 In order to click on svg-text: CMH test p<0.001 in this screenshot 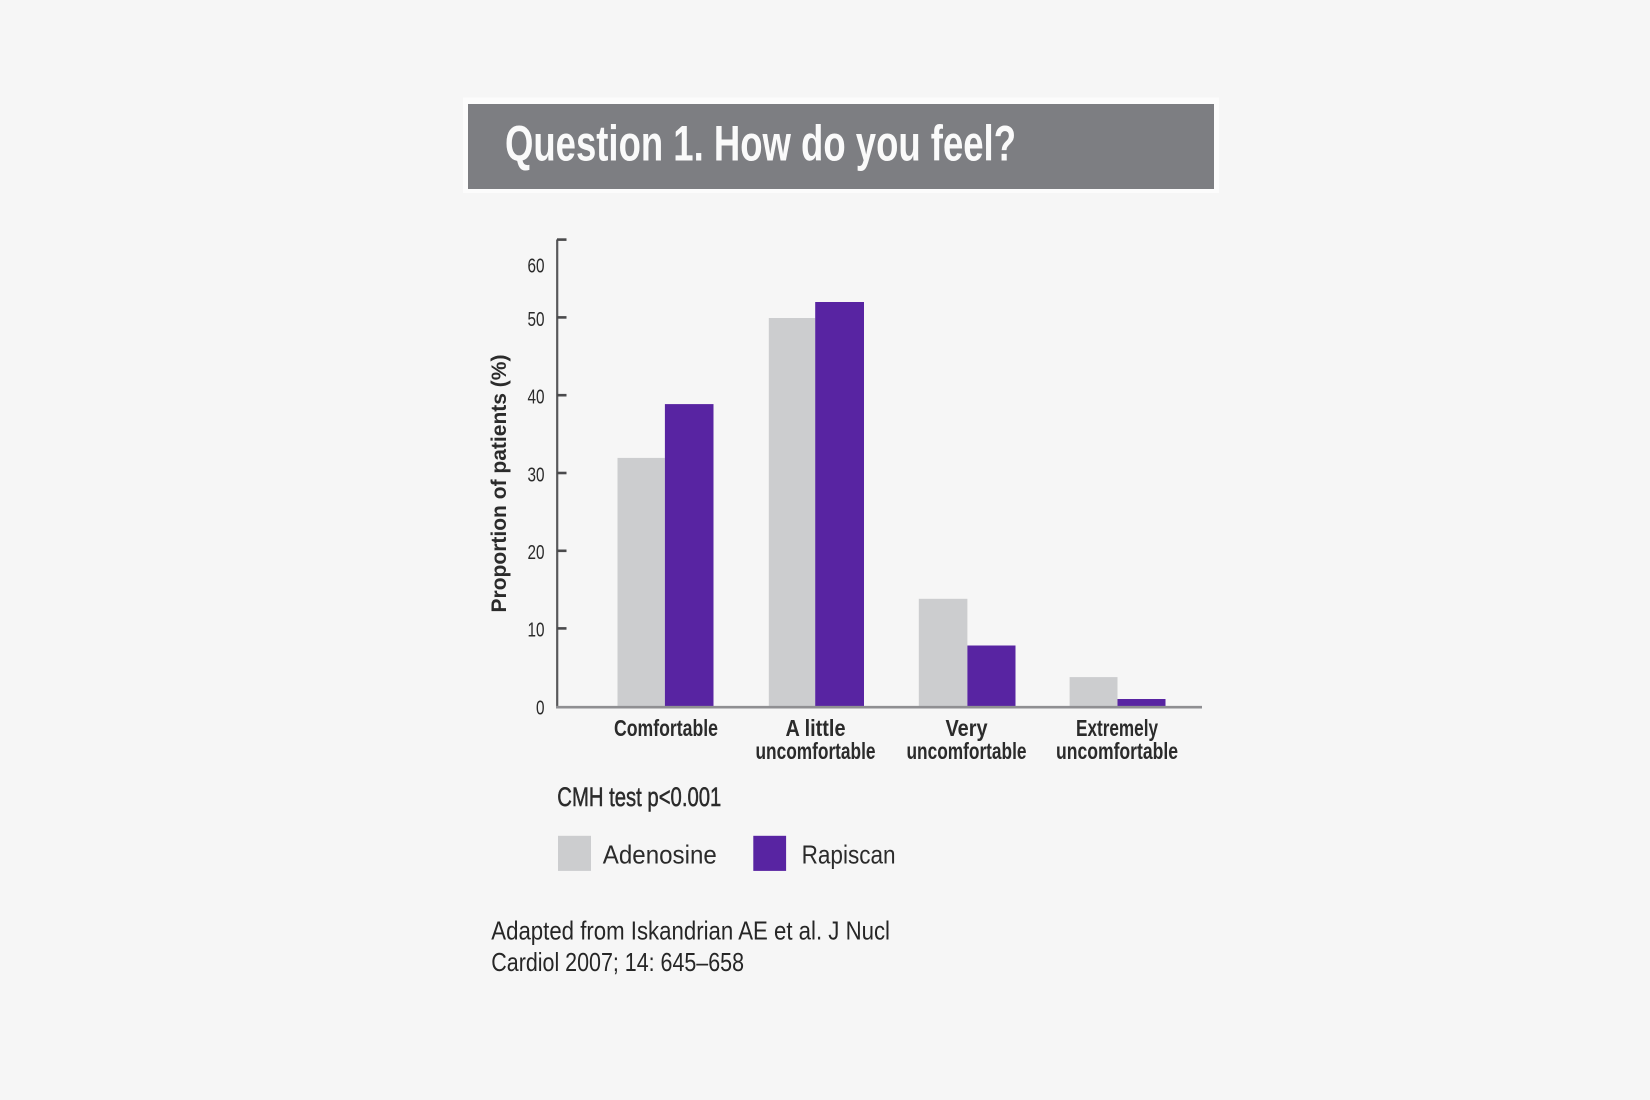, I will do `click(639, 797)`.